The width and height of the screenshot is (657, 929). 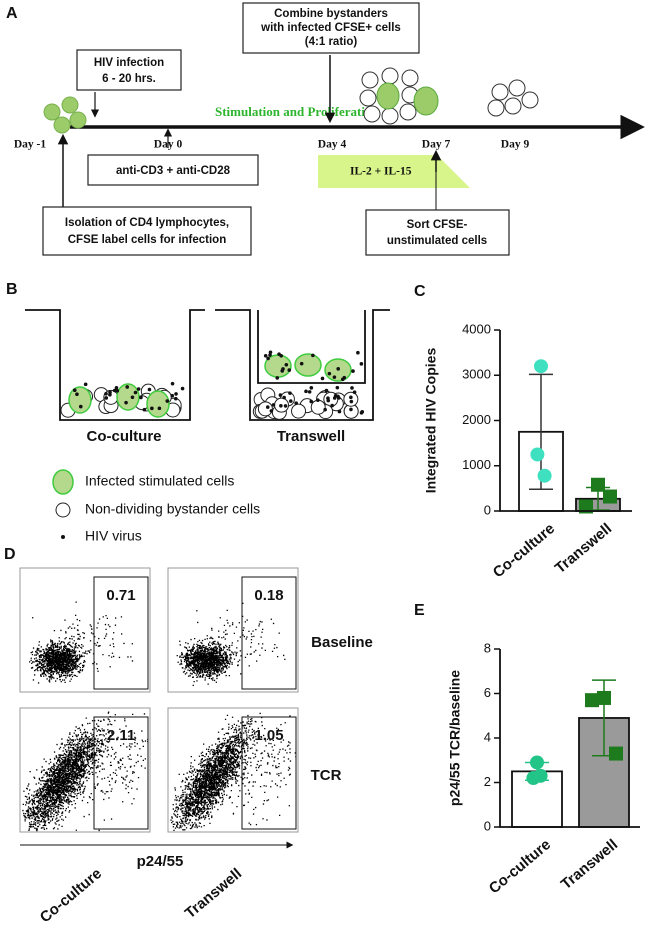 I want to click on row-label: TCR, so click(x=326, y=775).